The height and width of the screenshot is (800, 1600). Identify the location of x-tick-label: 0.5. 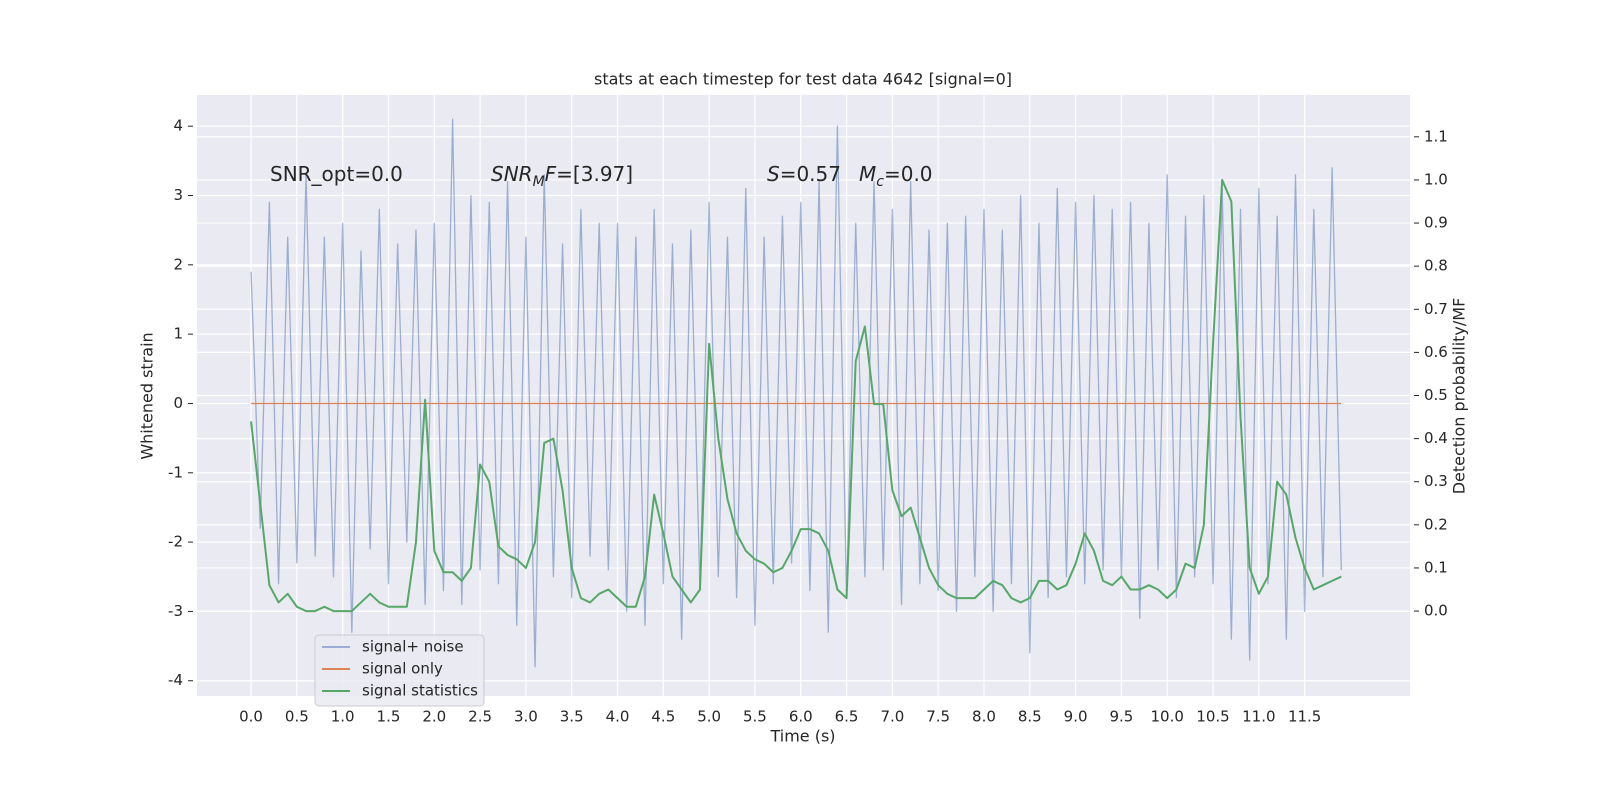
(297, 717).